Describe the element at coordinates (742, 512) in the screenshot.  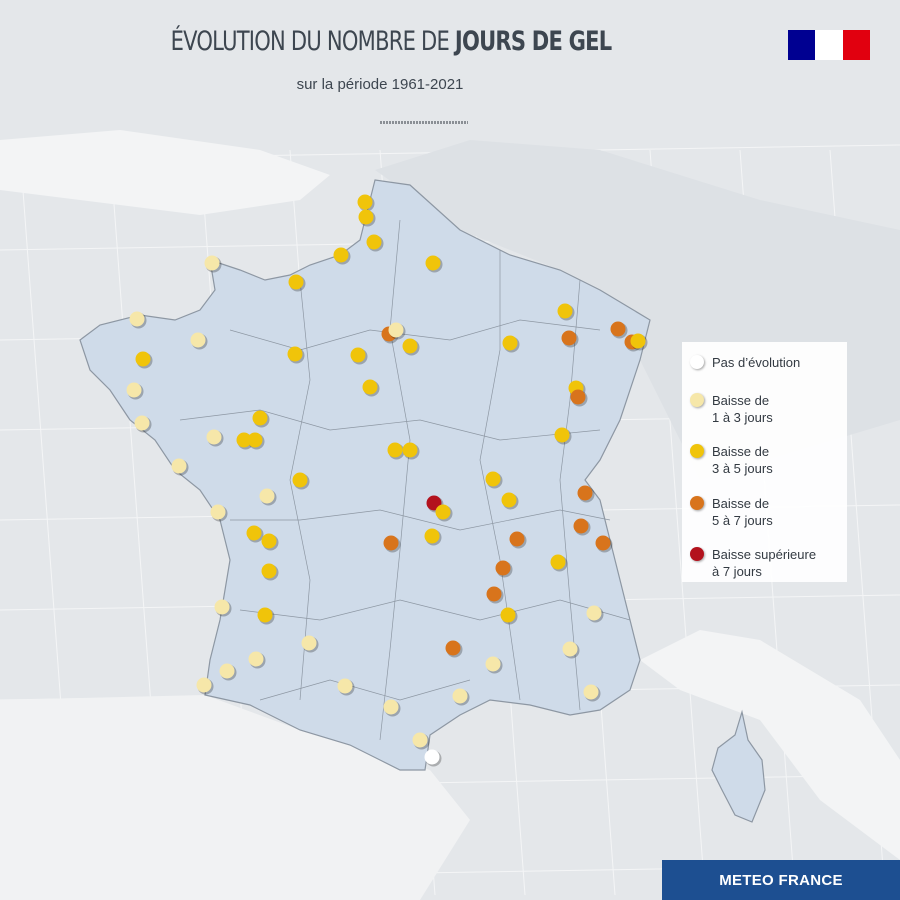
I see `legend-label: Baisse de 5 à 7 jours` at that location.